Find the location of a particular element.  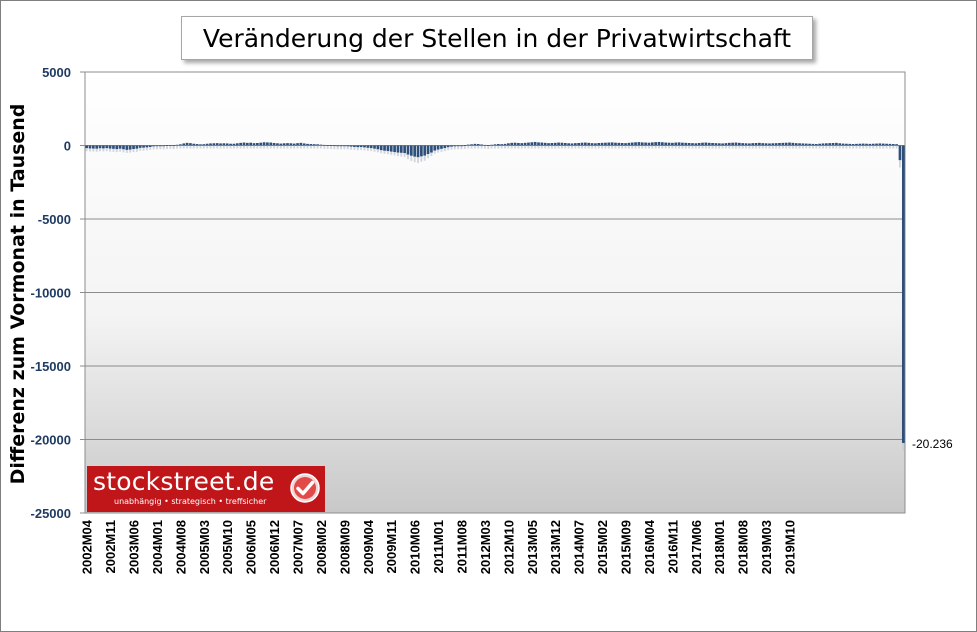

x-tick-label: 2011M01 is located at coordinates (438, 547).